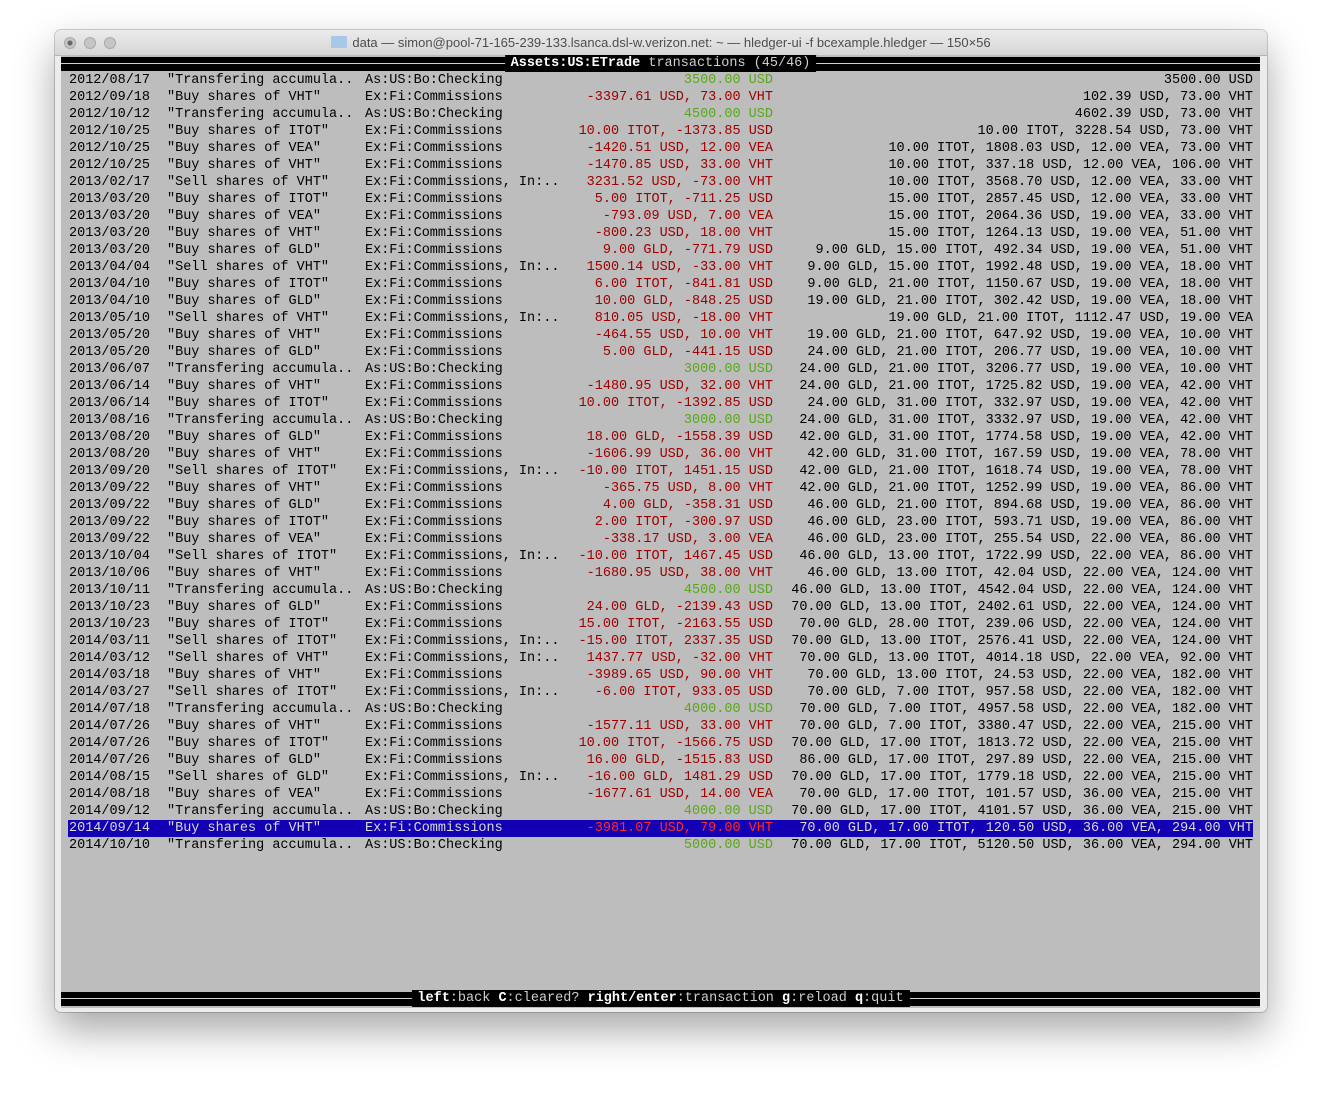  What do you see at coordinates (1115, 131) in the screenshot?
I see `balance-cell: 10.00 ITOT, 3228.54 USD, 73.00 VHT` at bounding box center [1115, 131].